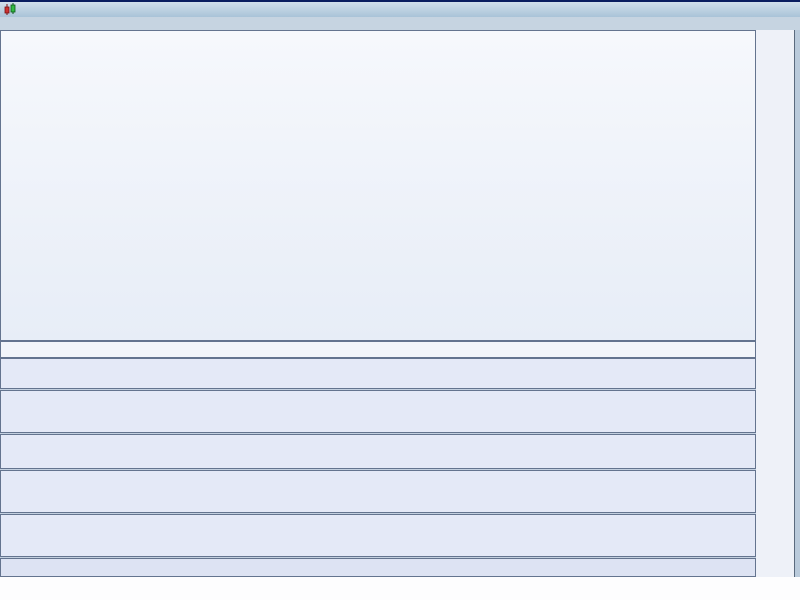 Image resolution: width=800 pixels, height=600 pixels. I want to click on title-bar, so click(400, 8).